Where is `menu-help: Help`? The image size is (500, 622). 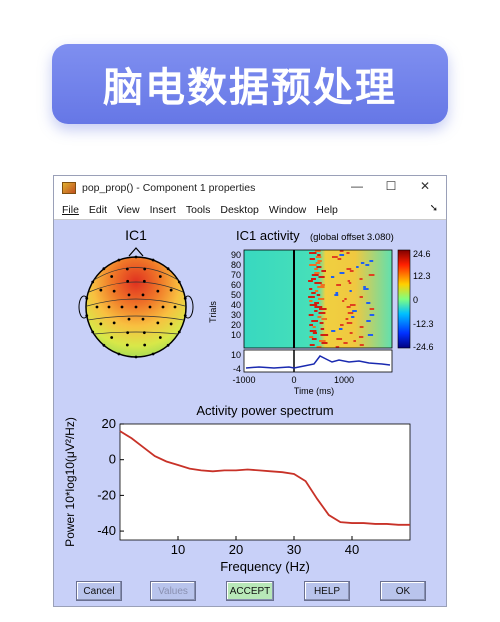 menu-help: Help is located at coordinates (327, 209).